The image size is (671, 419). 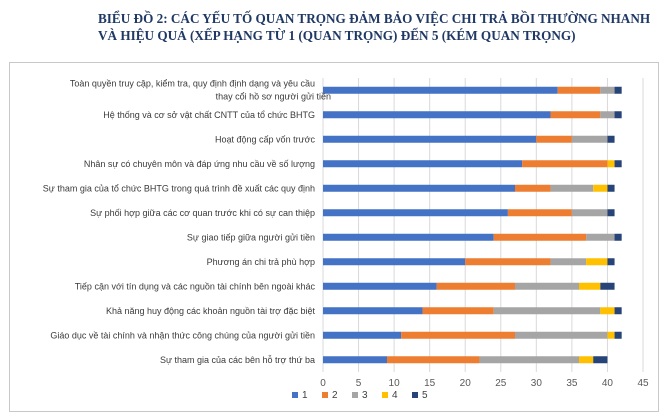 What do you see at coordinates (395, 395) in the screenshot?
I see `legend-label: 4` at bounding box center [395, 395].